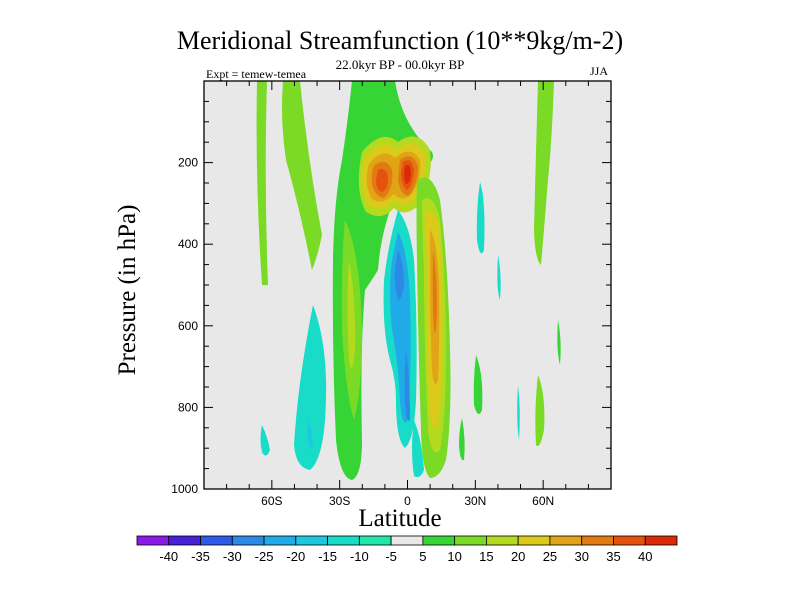 The image size is (800, 600). What do you see at coordinates (188, 244) in the screenshot?
I see `y-tick-label: 400` at bounding box center [188, 244].